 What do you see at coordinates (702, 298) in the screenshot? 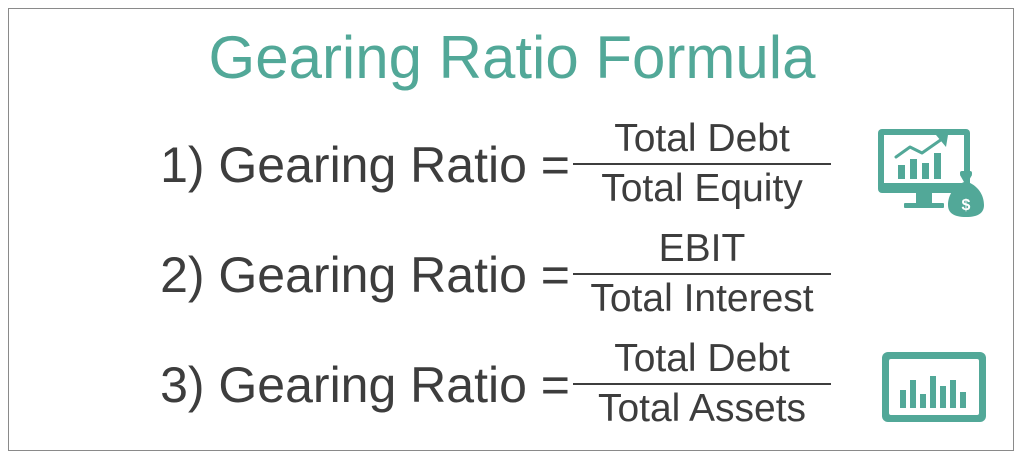
I see `formula-2-denominator: Total Interest` at bounding box center [702, 298].